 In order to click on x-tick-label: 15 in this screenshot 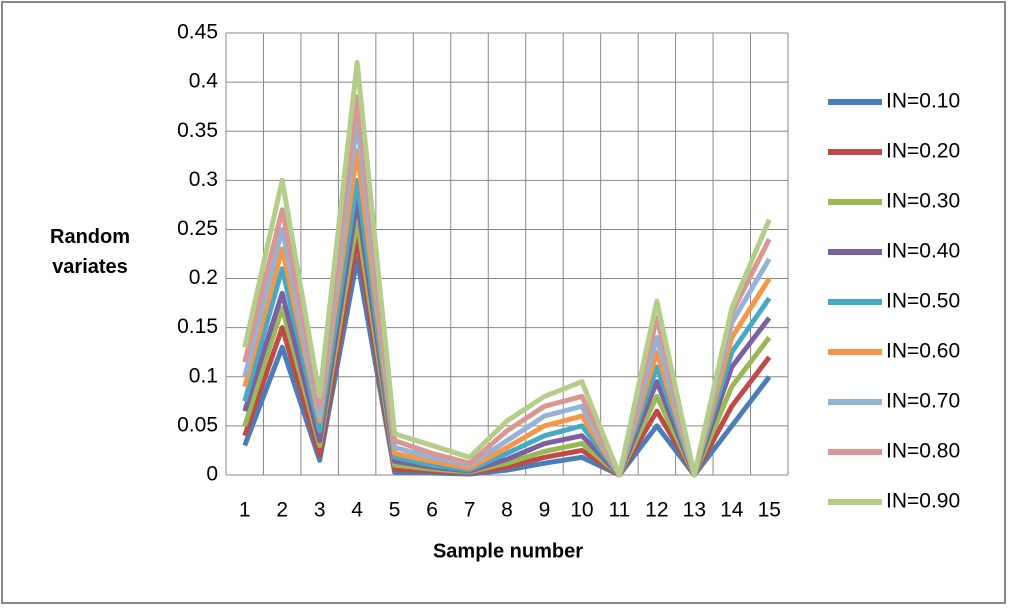, I will do `click(769, 510)`.